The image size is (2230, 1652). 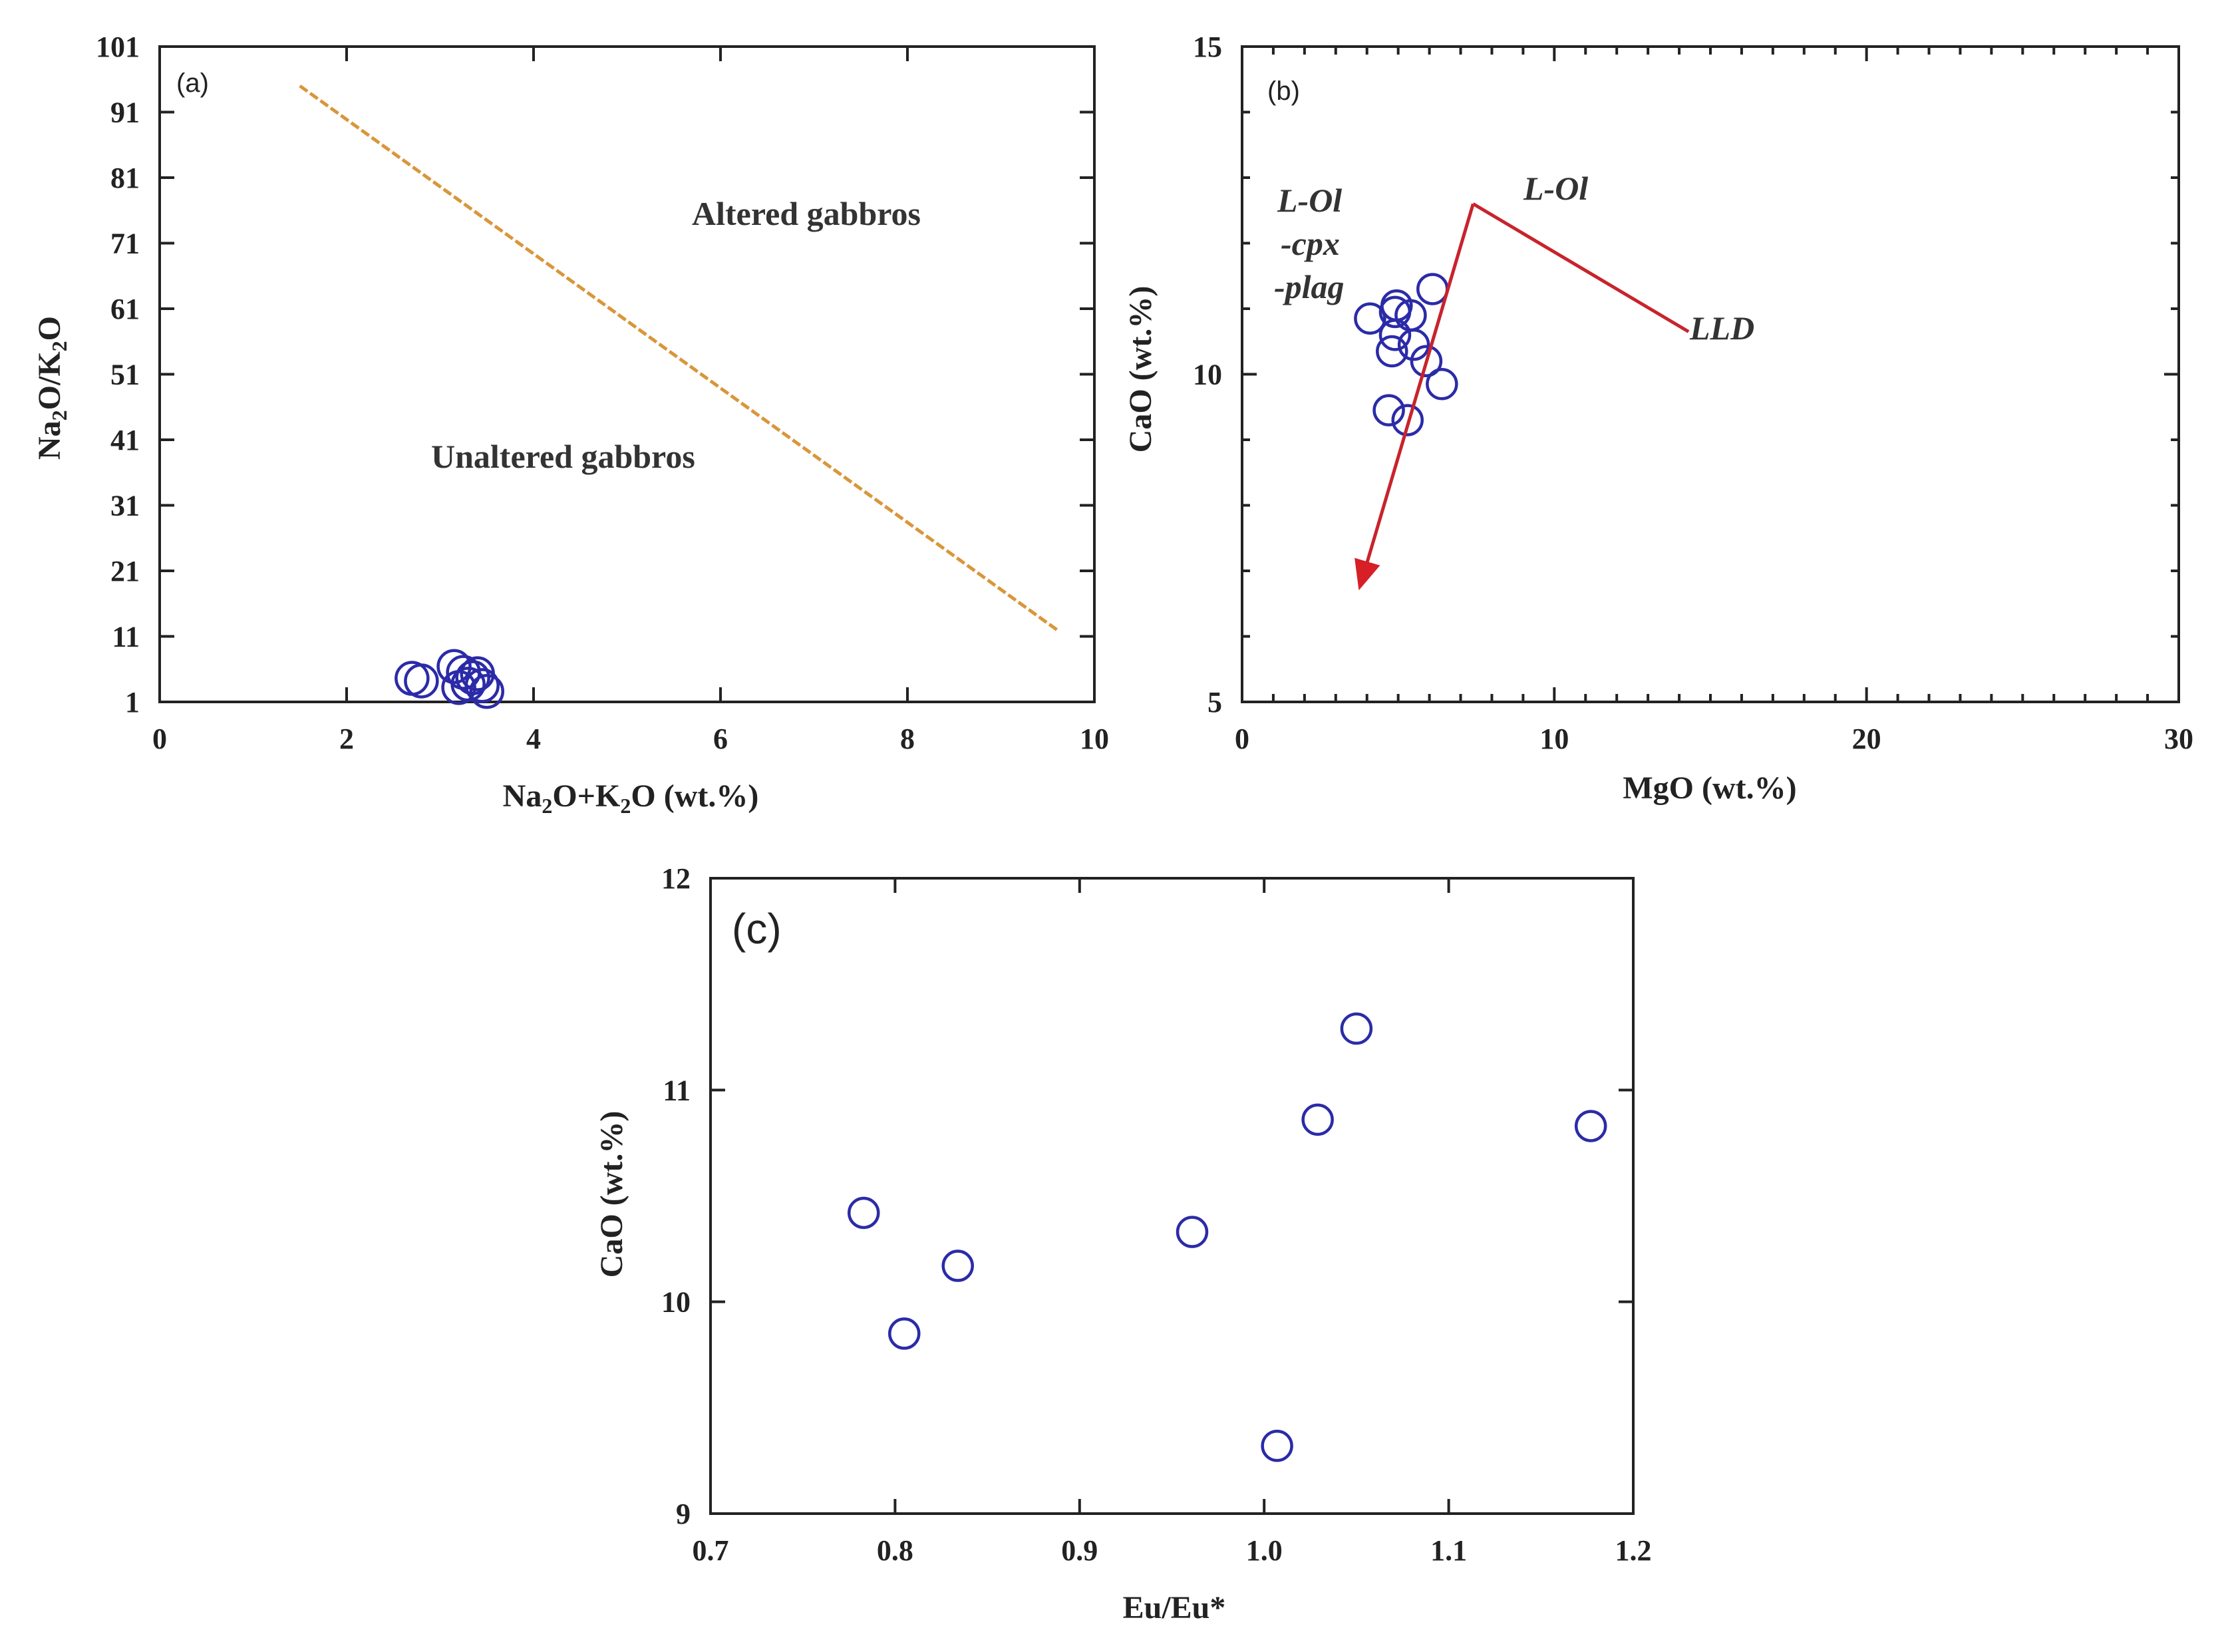 I want to click on x-tick-label: 30, so click(x=2178, y=739).